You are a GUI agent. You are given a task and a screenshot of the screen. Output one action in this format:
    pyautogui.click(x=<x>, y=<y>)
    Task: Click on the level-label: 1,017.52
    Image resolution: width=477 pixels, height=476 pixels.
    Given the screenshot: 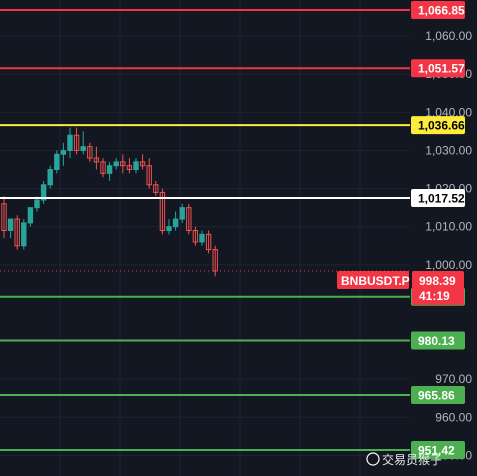 What is the action you would take?
    pyautogui.click(x=441, y=199)
    